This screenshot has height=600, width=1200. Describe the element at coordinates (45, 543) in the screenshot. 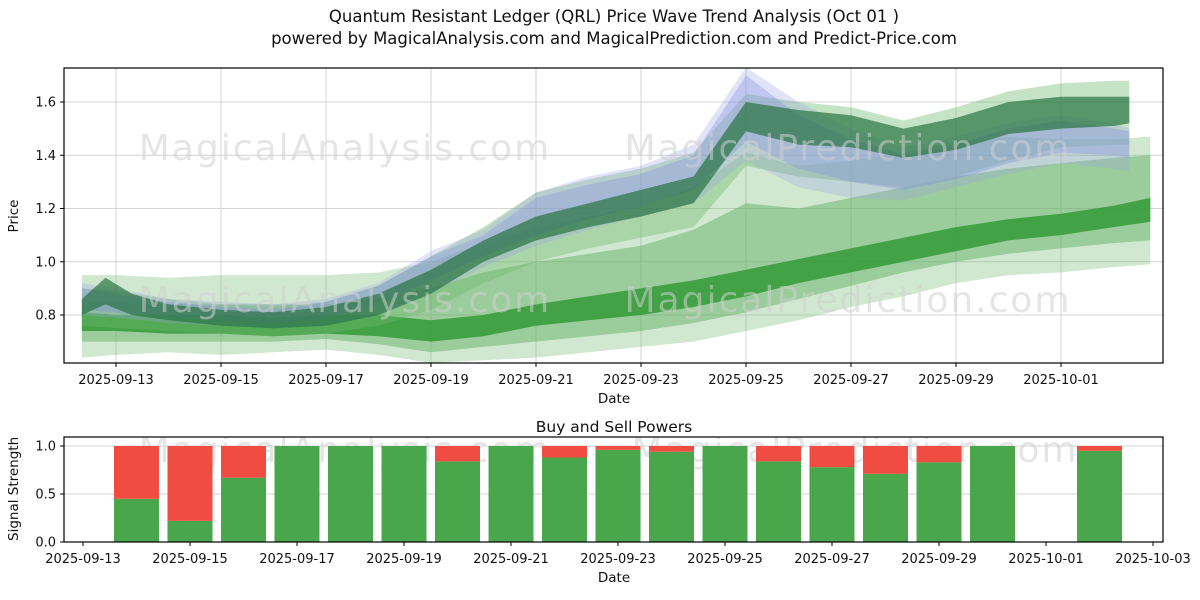

I see `bottom-y-tick-label: 0.0` at that location.